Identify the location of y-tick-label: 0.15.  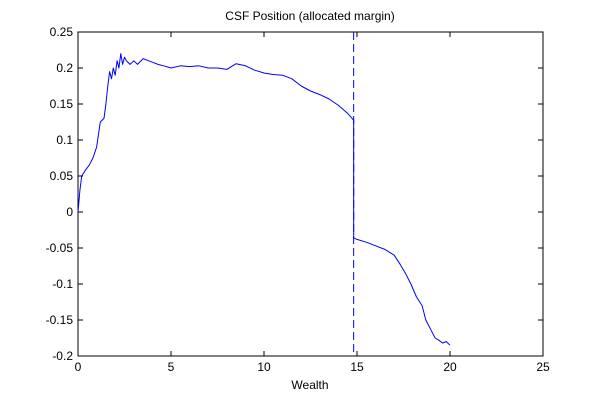
(62, 104).